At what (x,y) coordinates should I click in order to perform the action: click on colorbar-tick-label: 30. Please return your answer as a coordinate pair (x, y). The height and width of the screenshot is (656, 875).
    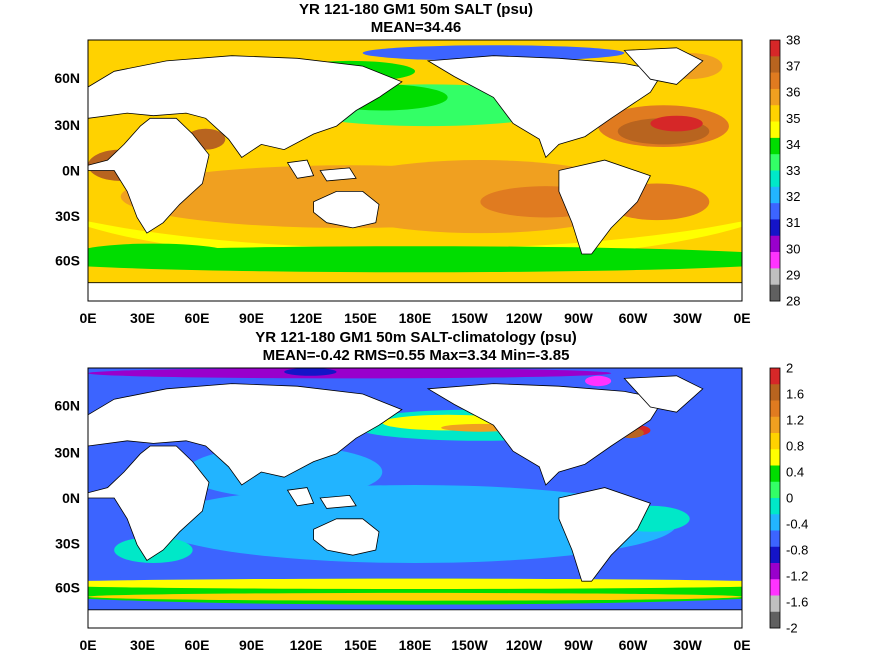
    Looking at the image, I should click on (793, 248).